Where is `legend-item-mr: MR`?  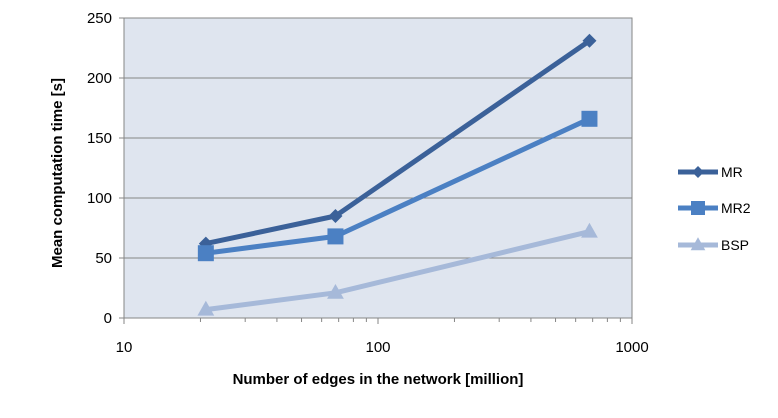
legend-item-mr: MR is located at coordinates (710, 172).